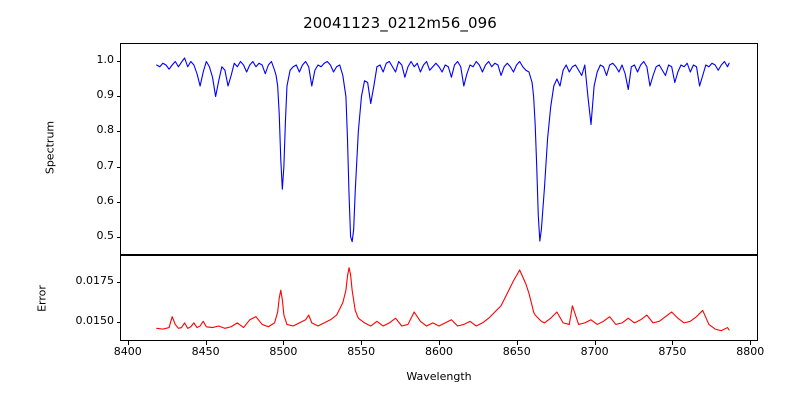  I want to click on chart-title: 20041123_0212m56_096, so click(400, 23).